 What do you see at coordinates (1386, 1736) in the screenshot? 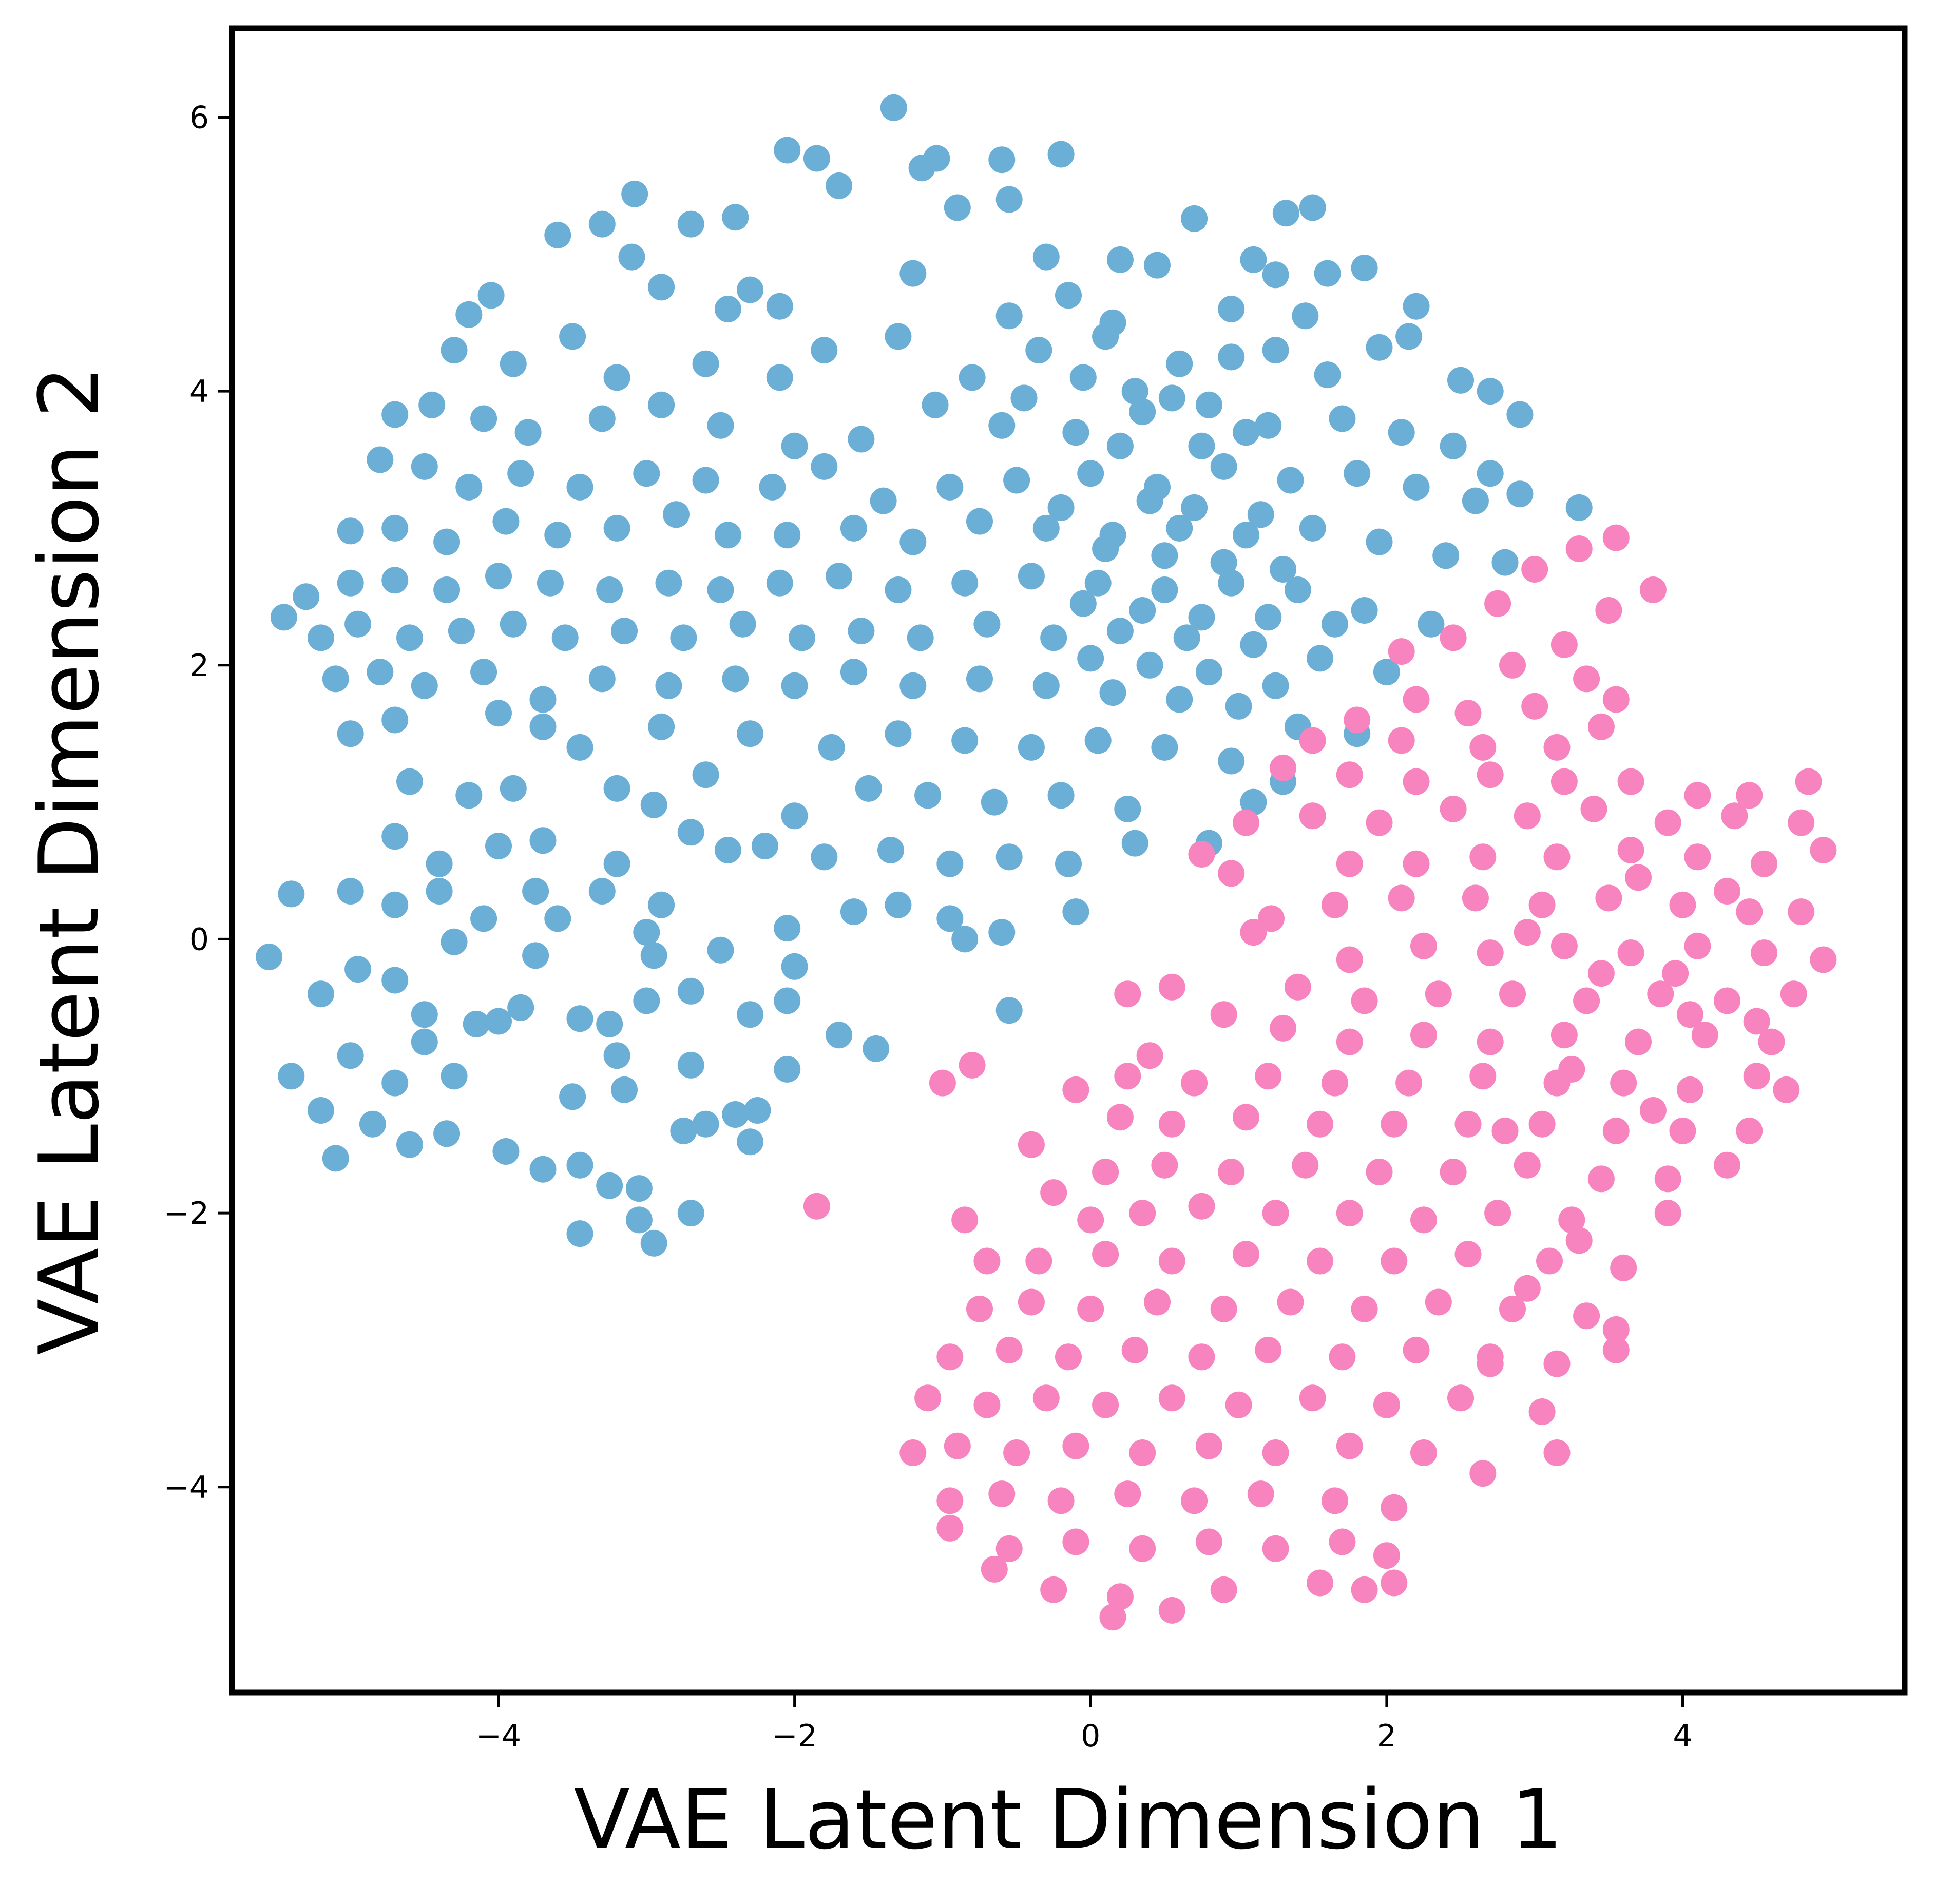
I see `x-tick-label-3: 2` at bounding box center [1386, 1736].